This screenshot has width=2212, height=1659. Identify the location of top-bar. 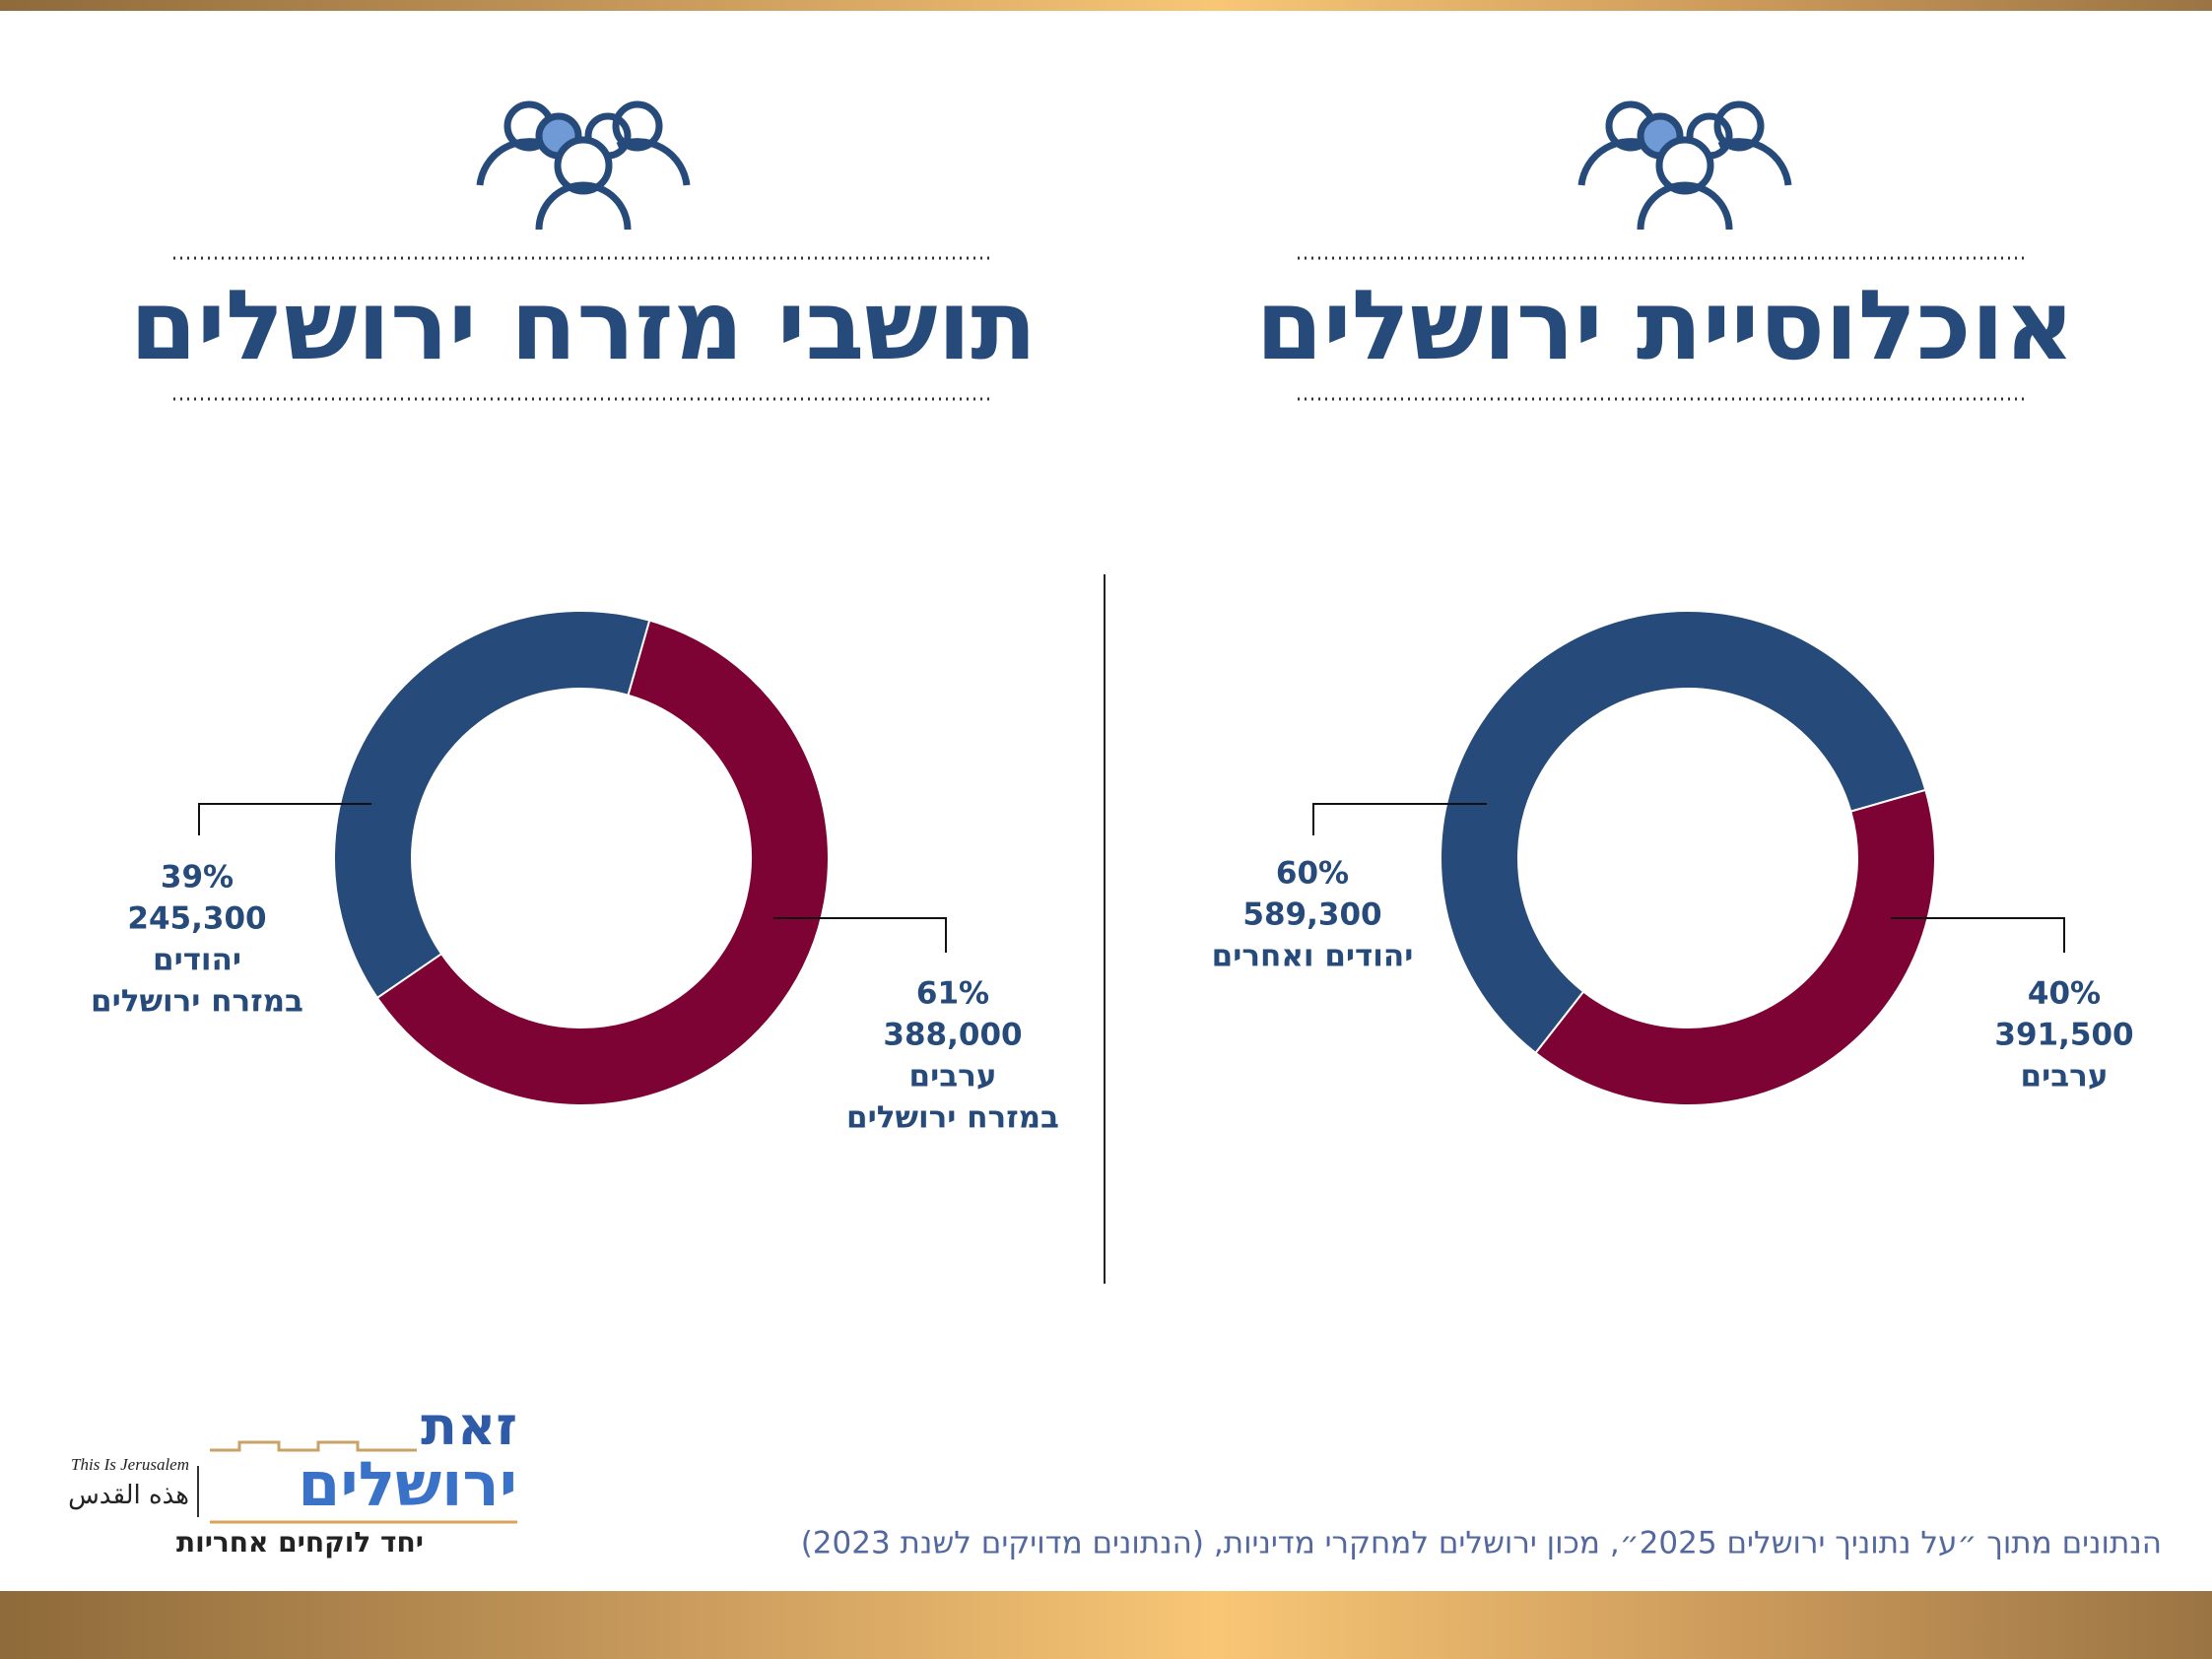
(1106, 5).